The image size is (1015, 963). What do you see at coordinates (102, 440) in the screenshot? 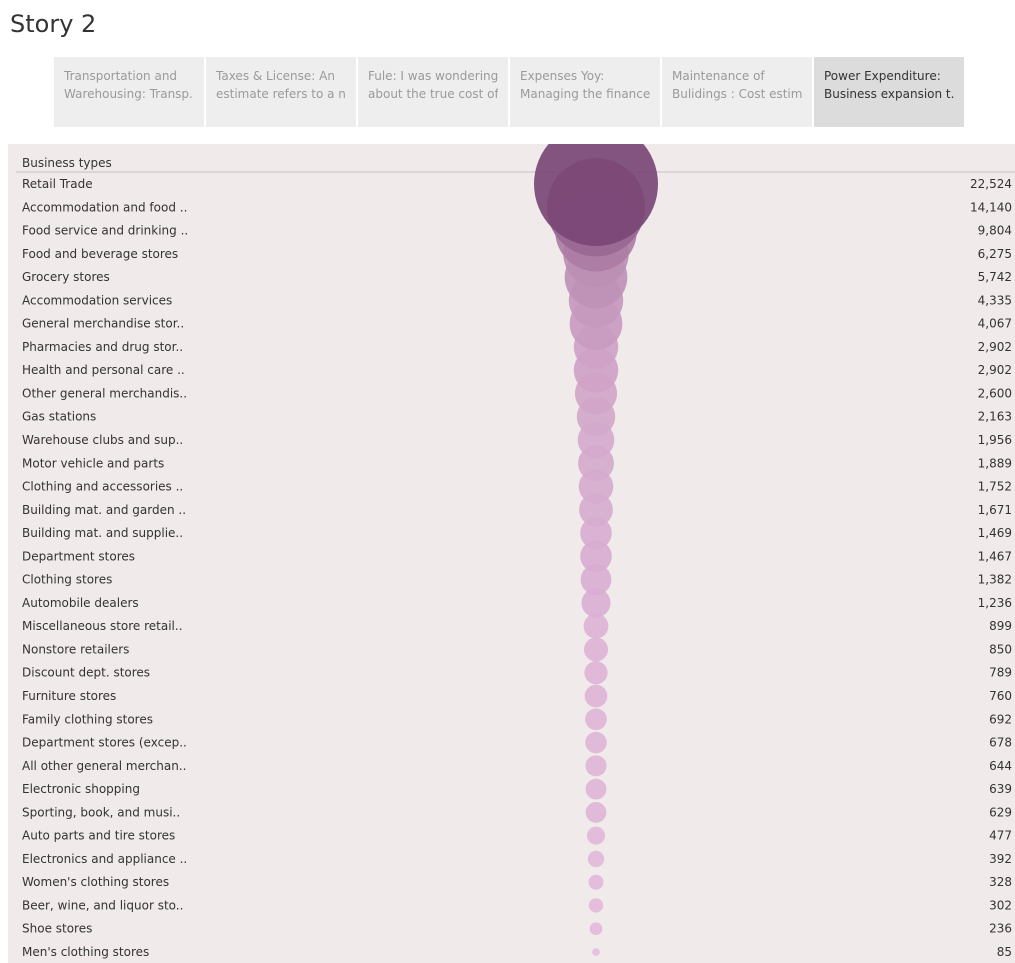
I see `category-label: Warehouse clubs and sup..` at bounding box center [102, 440].